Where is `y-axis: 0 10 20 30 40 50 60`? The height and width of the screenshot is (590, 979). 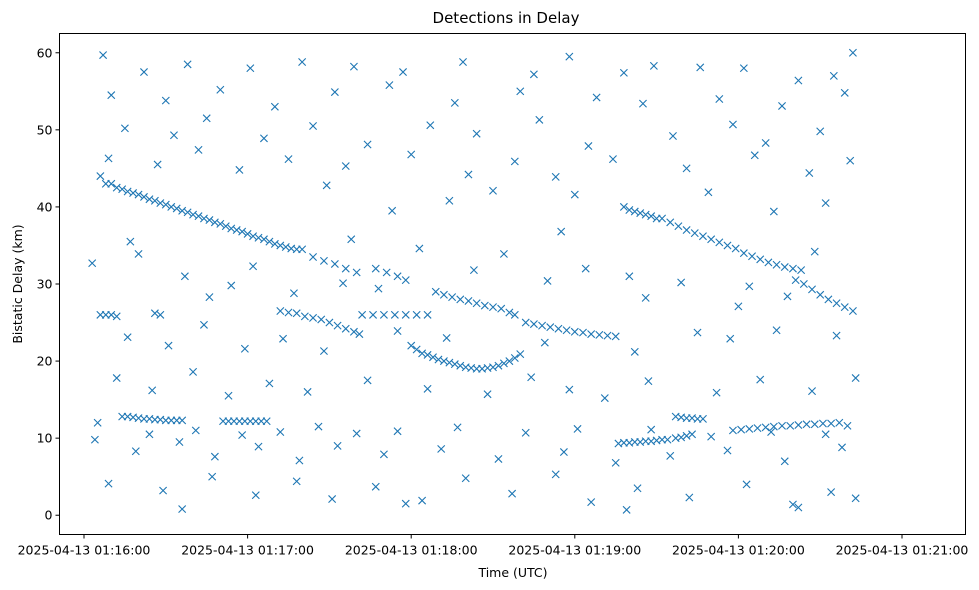
y-axis: 0 10 20 30 40 50 60 is located at coordinates (48, 284).